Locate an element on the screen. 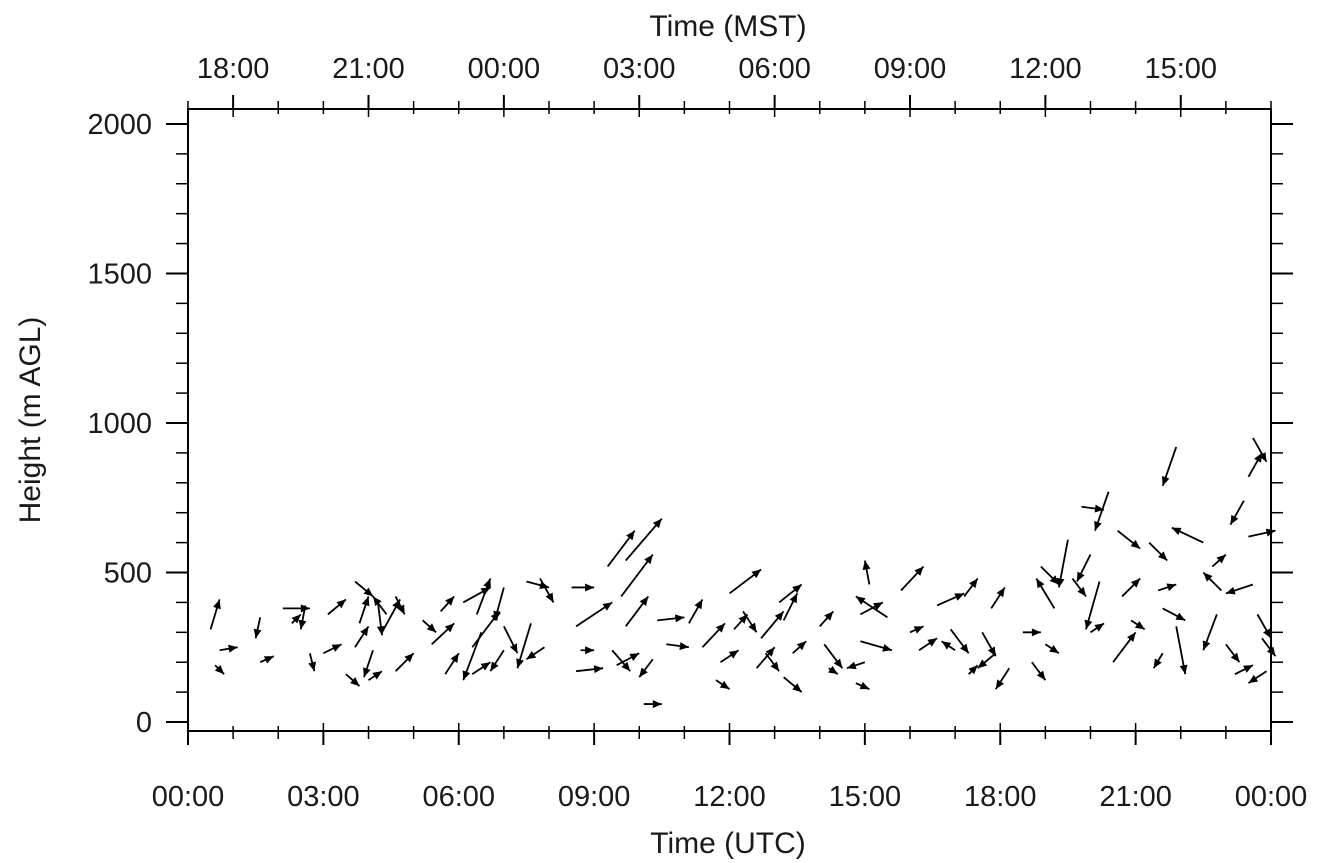 The height and width of the screenshot is (863, 1328). x-tick-label-top: 06:00 is located at coordinates (774, 69).